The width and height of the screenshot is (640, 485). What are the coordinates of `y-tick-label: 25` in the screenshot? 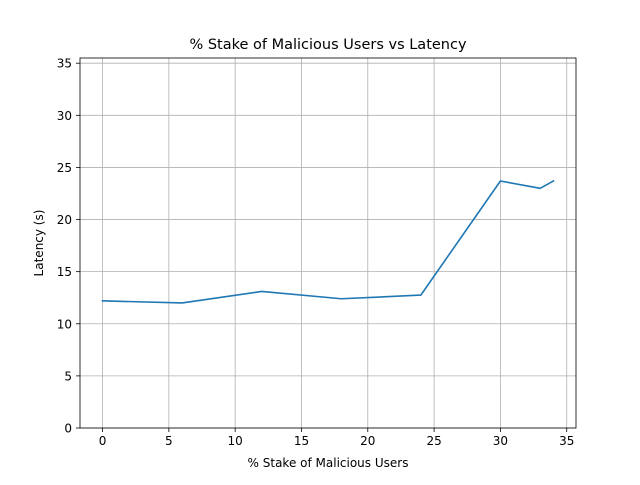 It's located at (64, 168).